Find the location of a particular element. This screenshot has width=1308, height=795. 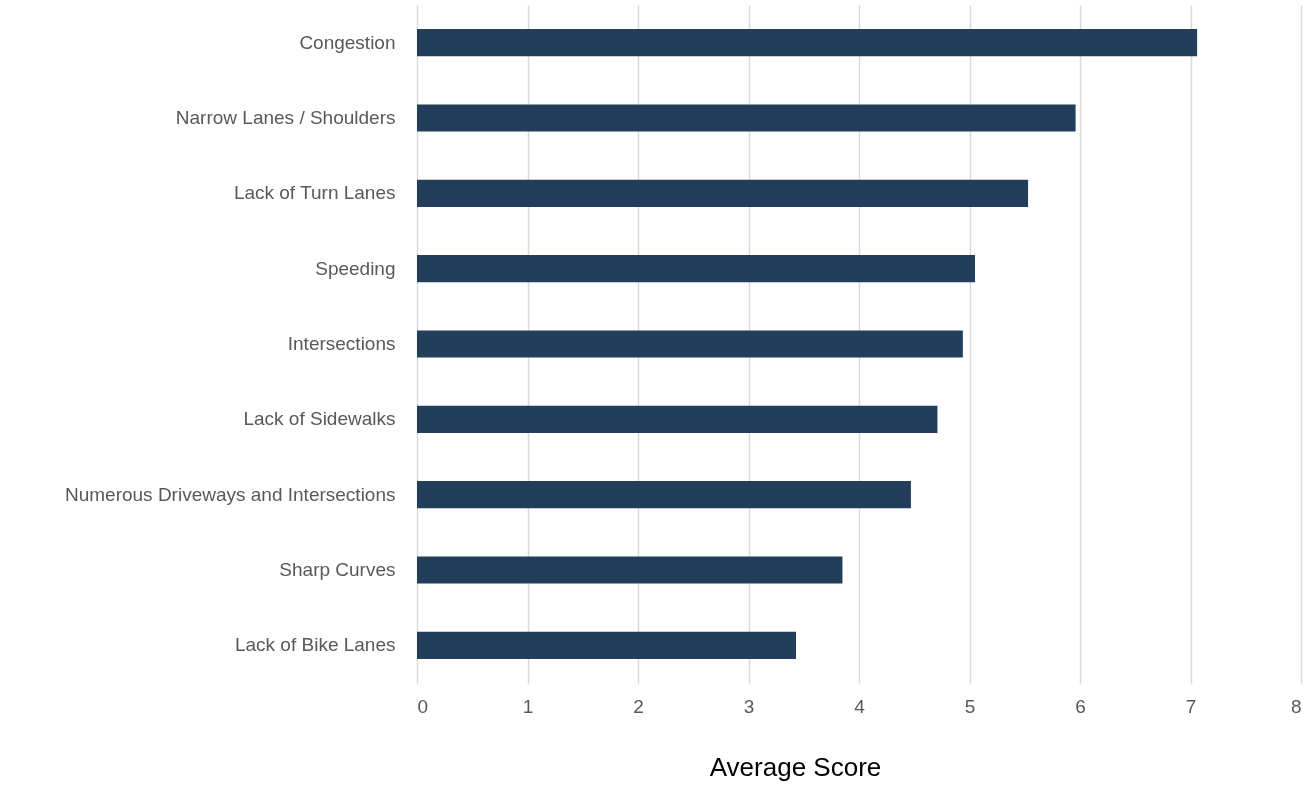

x-tick-label: 4 is located at coordinates (860, 706).